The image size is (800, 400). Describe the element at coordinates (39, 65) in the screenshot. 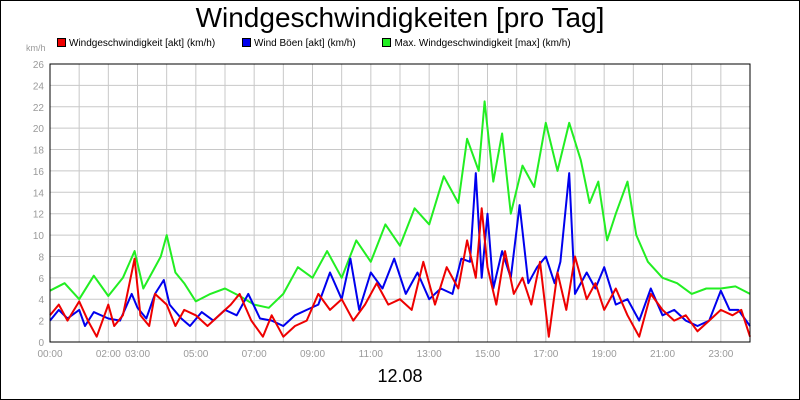

I see `y-tick-label: 26` at that location.